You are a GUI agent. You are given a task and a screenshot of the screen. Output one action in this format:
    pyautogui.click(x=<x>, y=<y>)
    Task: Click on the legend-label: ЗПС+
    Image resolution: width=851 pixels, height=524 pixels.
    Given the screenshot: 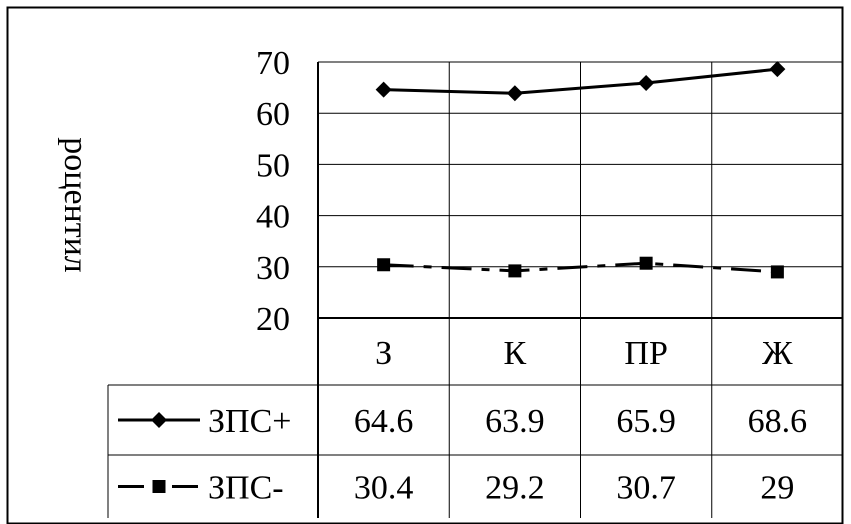 What is the action you would take?
    pyautogui.click(x=249, y=421)
    